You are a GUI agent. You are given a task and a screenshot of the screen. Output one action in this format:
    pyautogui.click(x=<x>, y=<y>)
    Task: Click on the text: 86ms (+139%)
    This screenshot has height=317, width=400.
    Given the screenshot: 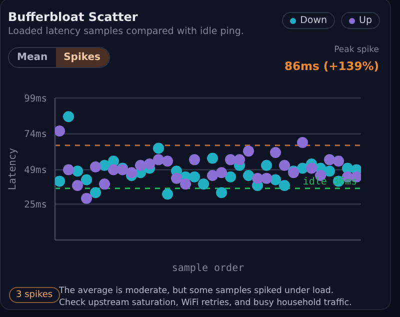 What is the action you would take?
    pyautogui.click(x=331, y=66)
    